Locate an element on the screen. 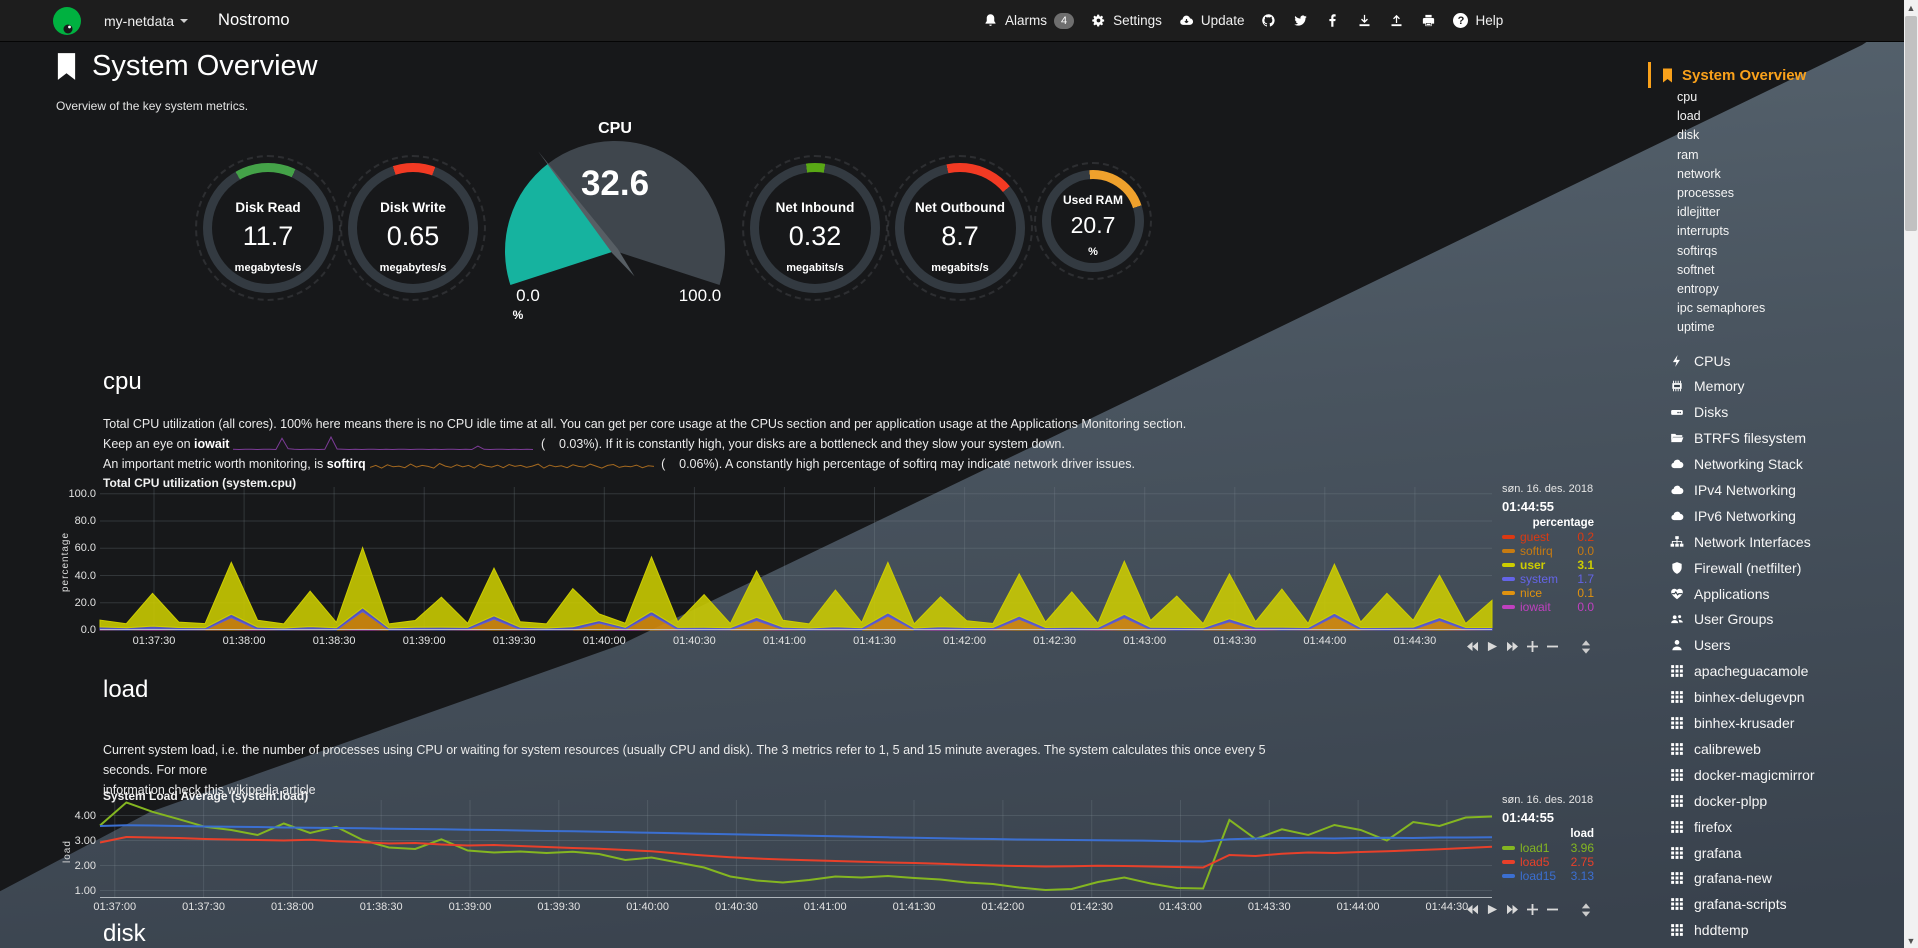 The height and width of the screenshot is (948, 1918). sidebar-item-label: binhex-delugevpn is located at coordinates (1749, 697).